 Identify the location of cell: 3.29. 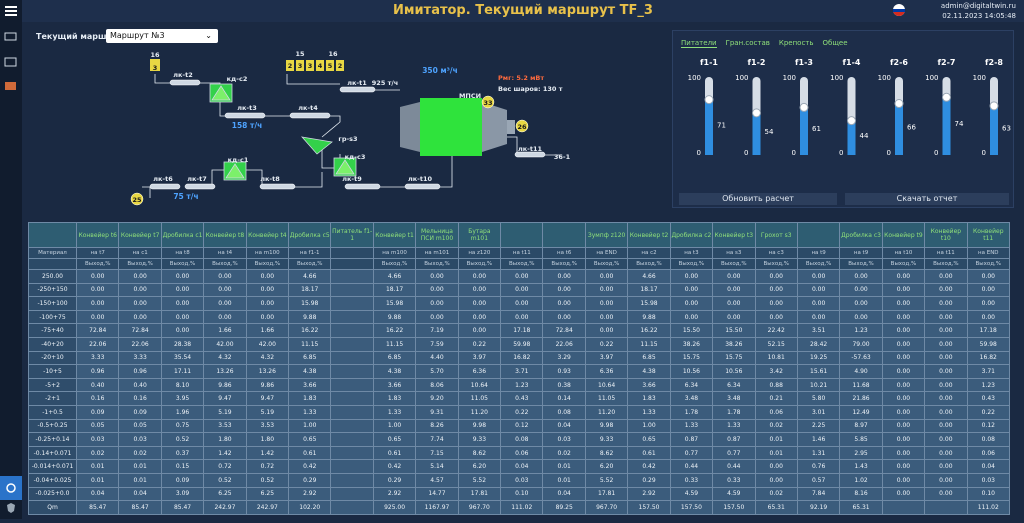
(564, 358).